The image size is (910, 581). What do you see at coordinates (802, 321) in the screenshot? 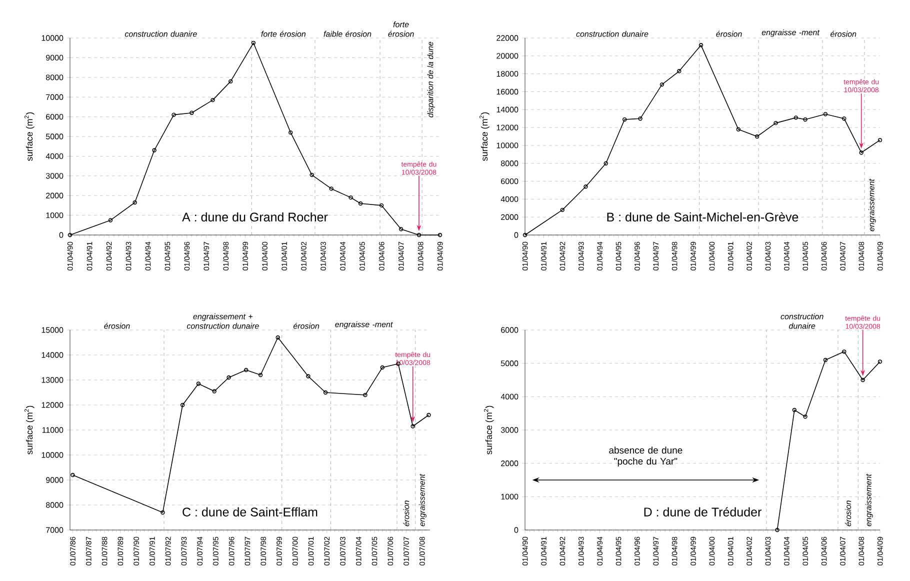
I see `text: construction dunaire` at bounding box center [802, 321].